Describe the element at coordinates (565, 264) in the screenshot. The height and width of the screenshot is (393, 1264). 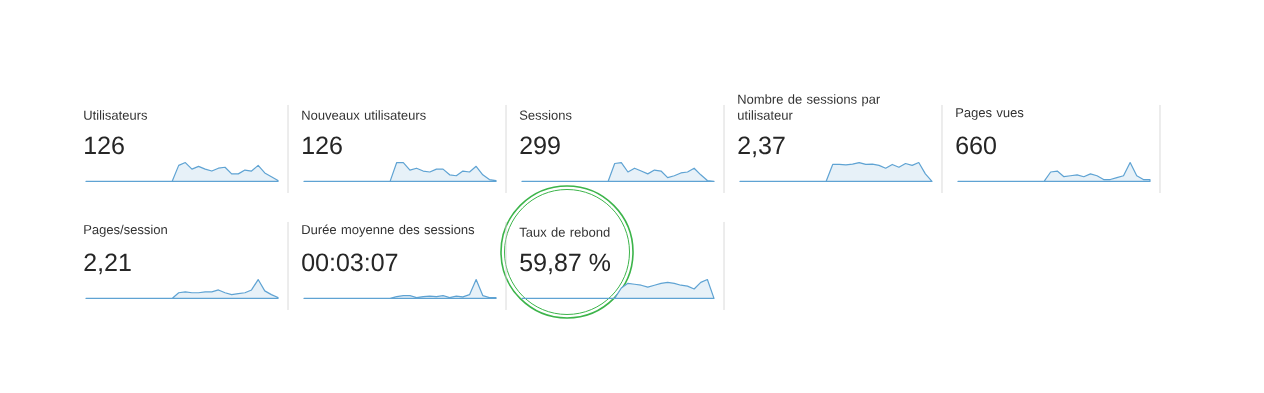
I see `chart-subtitle: 59,87 %` at that location.